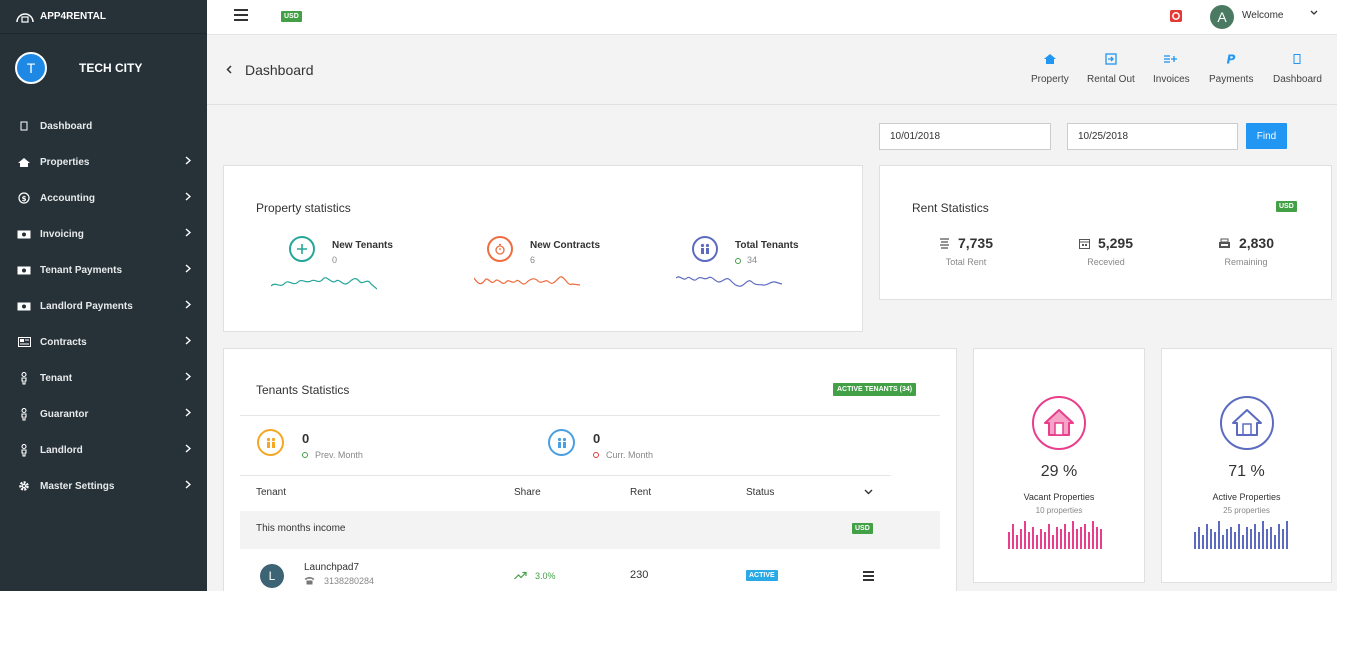 This screenshot has height=664, width=1366. Describe the element at coordinates (1059, 471) in the screenshot. I see `vacant-percent: 29 %` at that location.